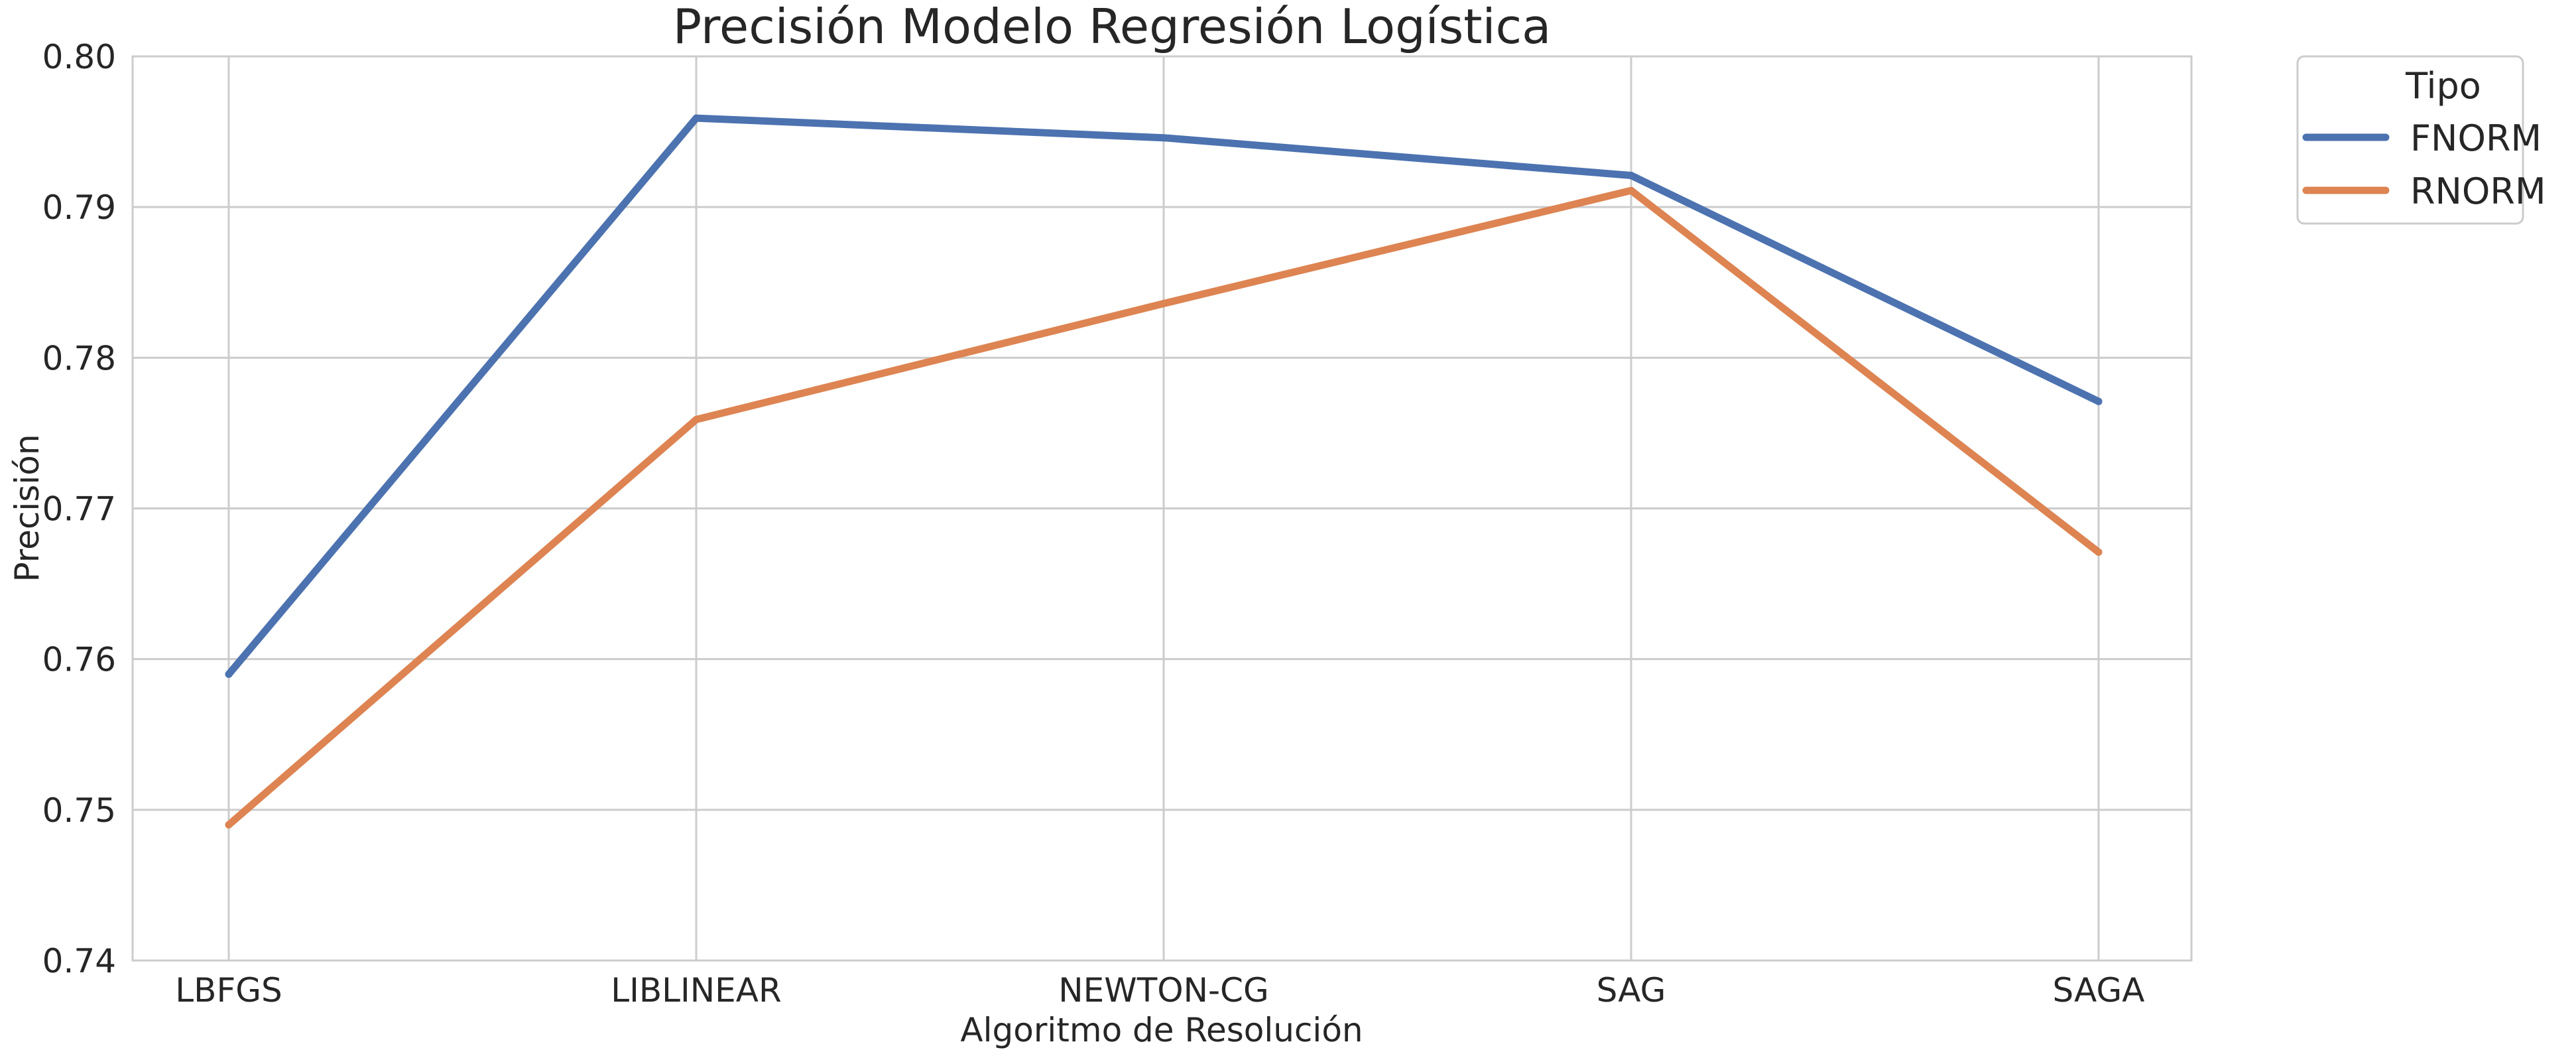 The height and width of the screenshot is (1058, 2576). I want to click on y-tick-label: 0.74, so click(79, 961).